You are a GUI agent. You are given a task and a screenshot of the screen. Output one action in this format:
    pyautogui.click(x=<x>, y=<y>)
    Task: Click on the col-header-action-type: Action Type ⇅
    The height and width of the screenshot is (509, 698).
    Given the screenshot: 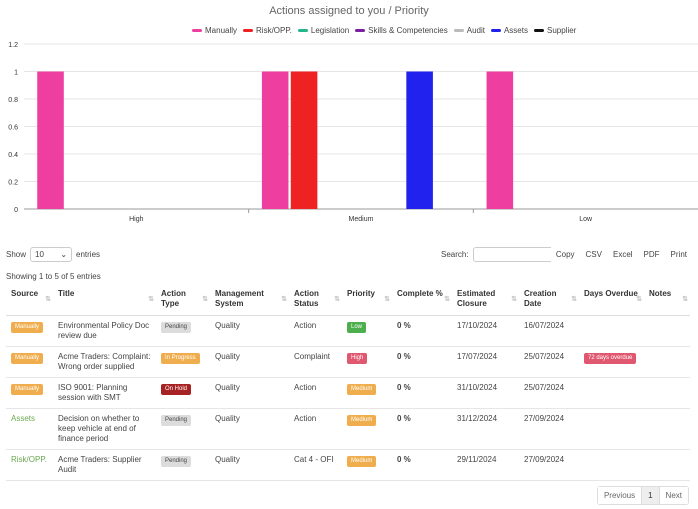 What is the action you would take?
    pyautogui.click(x=183, y=300)
    